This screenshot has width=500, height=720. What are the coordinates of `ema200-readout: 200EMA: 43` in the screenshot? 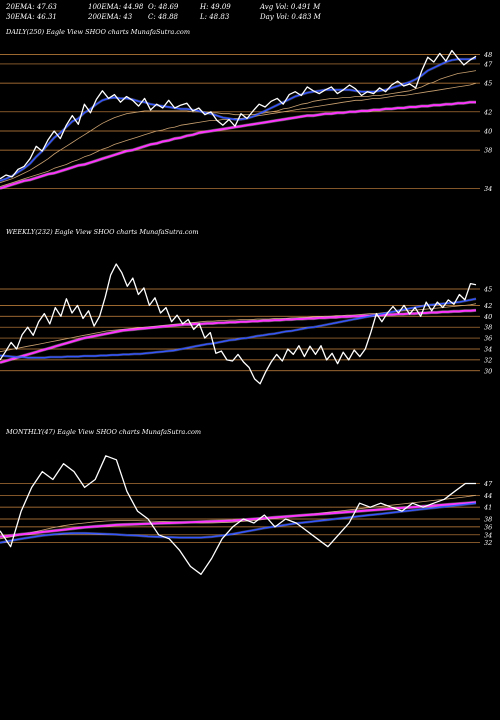 It's located at (110, 17).